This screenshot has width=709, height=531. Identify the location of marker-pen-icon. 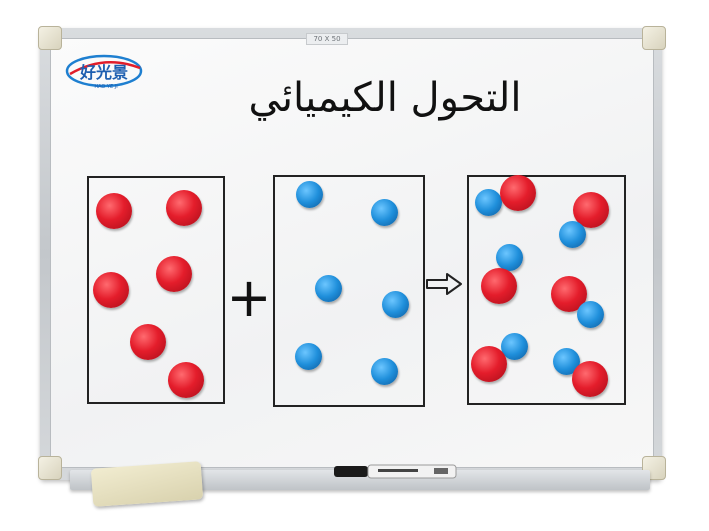
(395, 471).